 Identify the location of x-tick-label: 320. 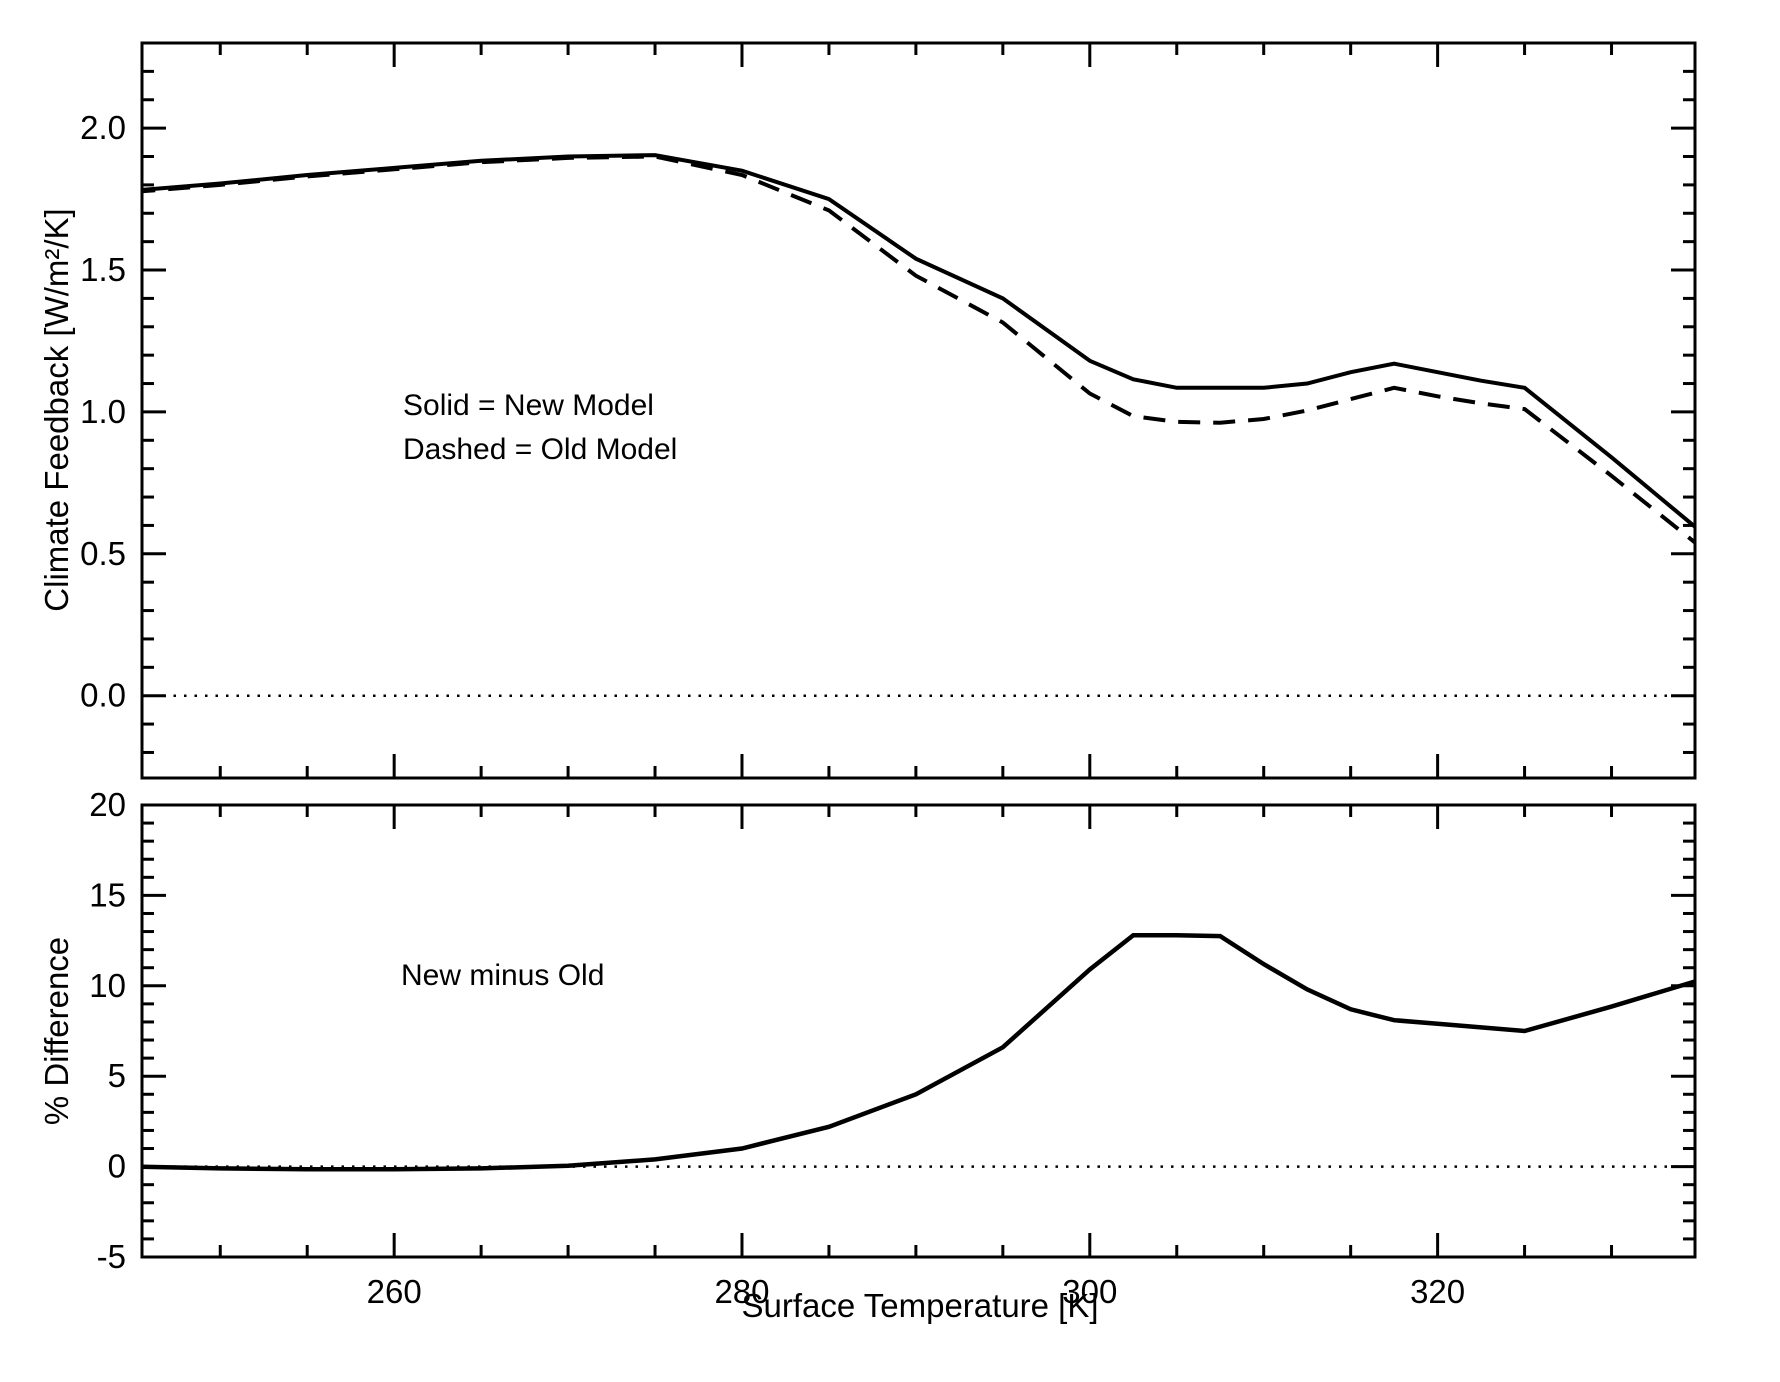
(1437, 1291).